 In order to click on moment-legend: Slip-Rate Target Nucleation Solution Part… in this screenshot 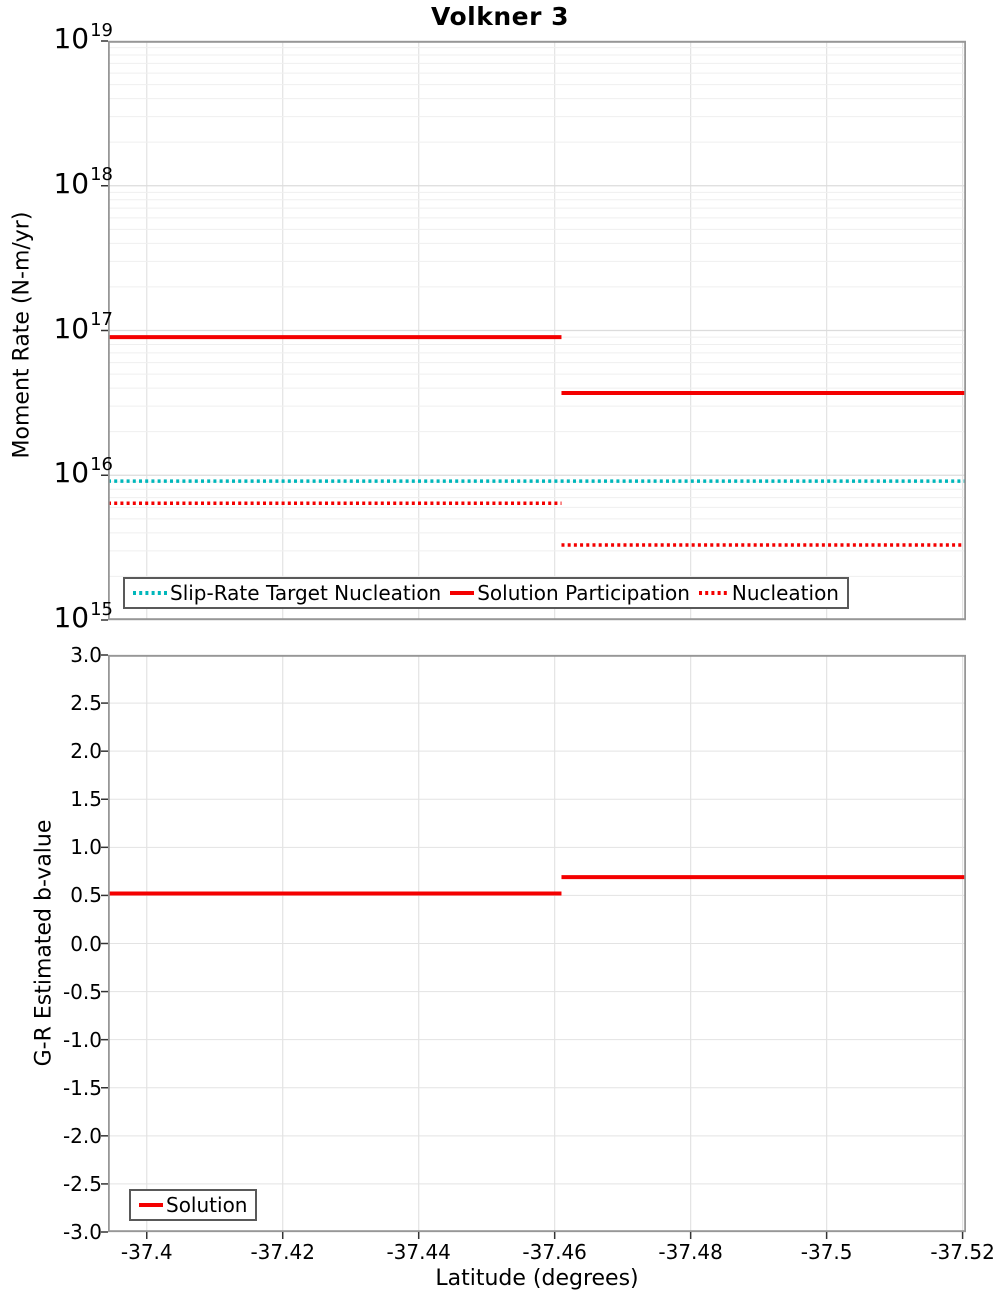, I will do `click(486, 593)`.